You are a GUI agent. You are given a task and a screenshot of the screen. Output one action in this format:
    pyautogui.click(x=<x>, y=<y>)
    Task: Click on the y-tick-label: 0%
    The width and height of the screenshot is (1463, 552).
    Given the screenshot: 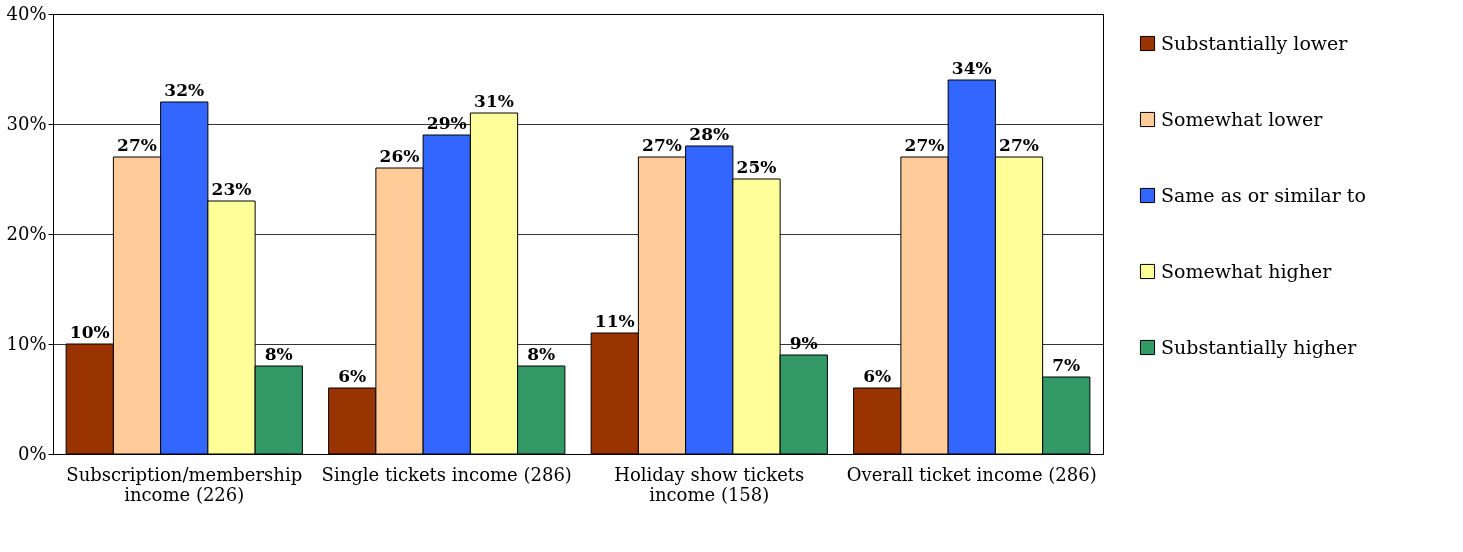 What is the action you would take?
    pyautogui.click(x=32, y=453)
    